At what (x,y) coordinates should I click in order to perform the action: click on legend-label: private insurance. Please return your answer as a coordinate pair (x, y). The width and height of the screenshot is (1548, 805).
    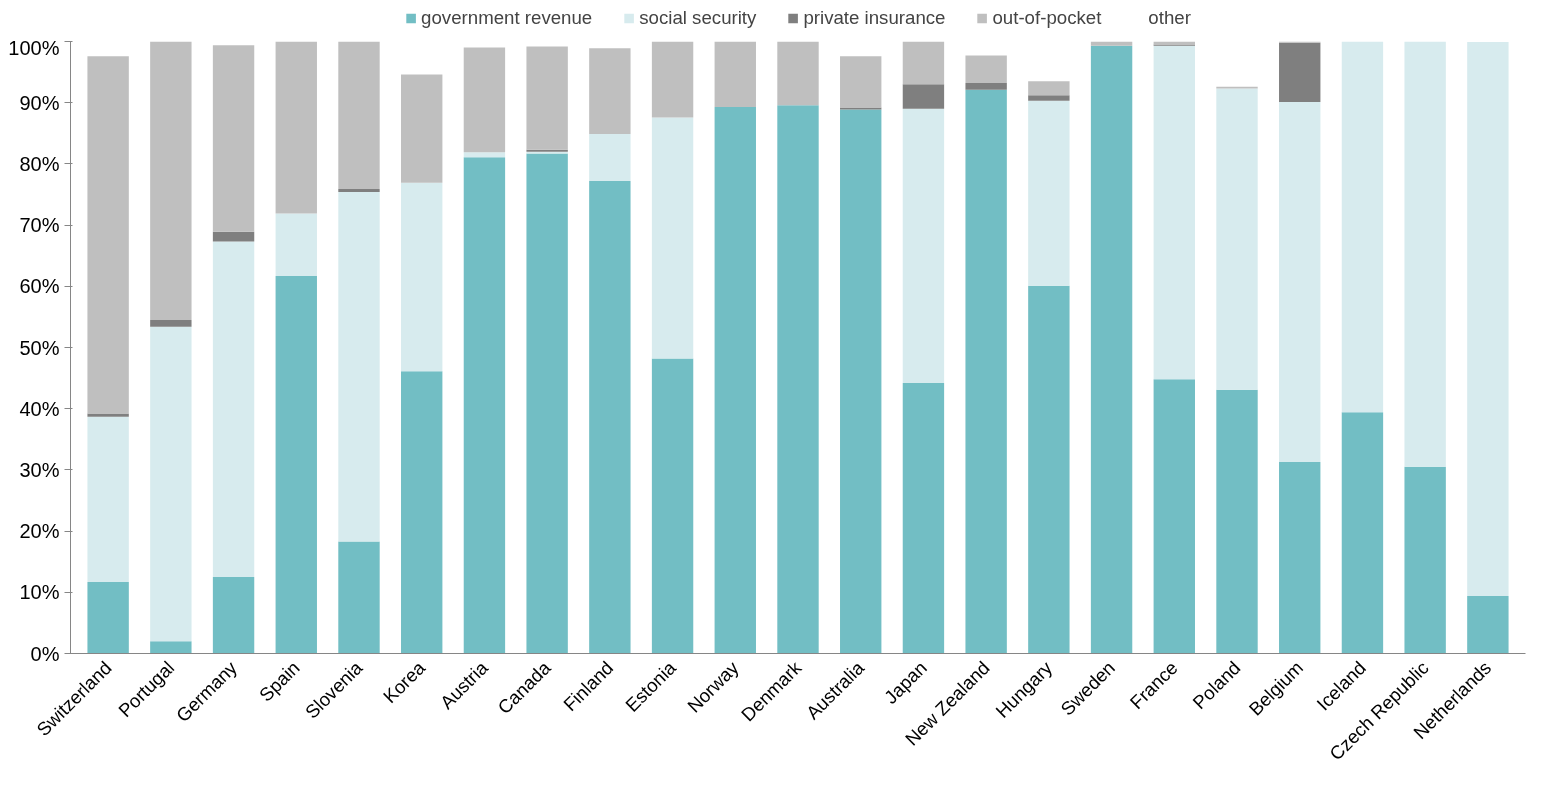
    Looking at the image, I should click on (874, 18).